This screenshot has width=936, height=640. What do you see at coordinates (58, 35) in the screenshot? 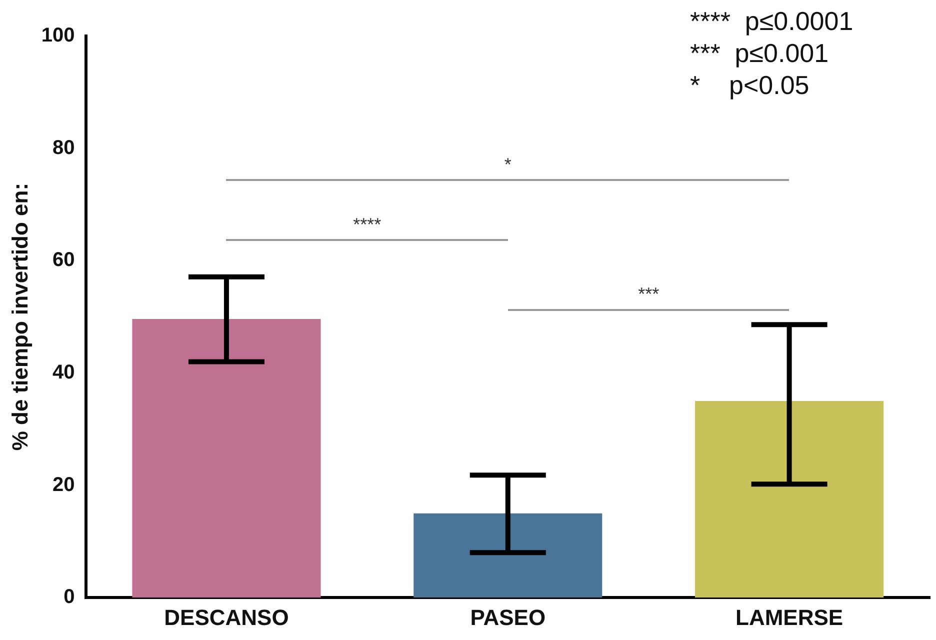
I see `y-tick-label: 100` at bounding box center [58, 35].